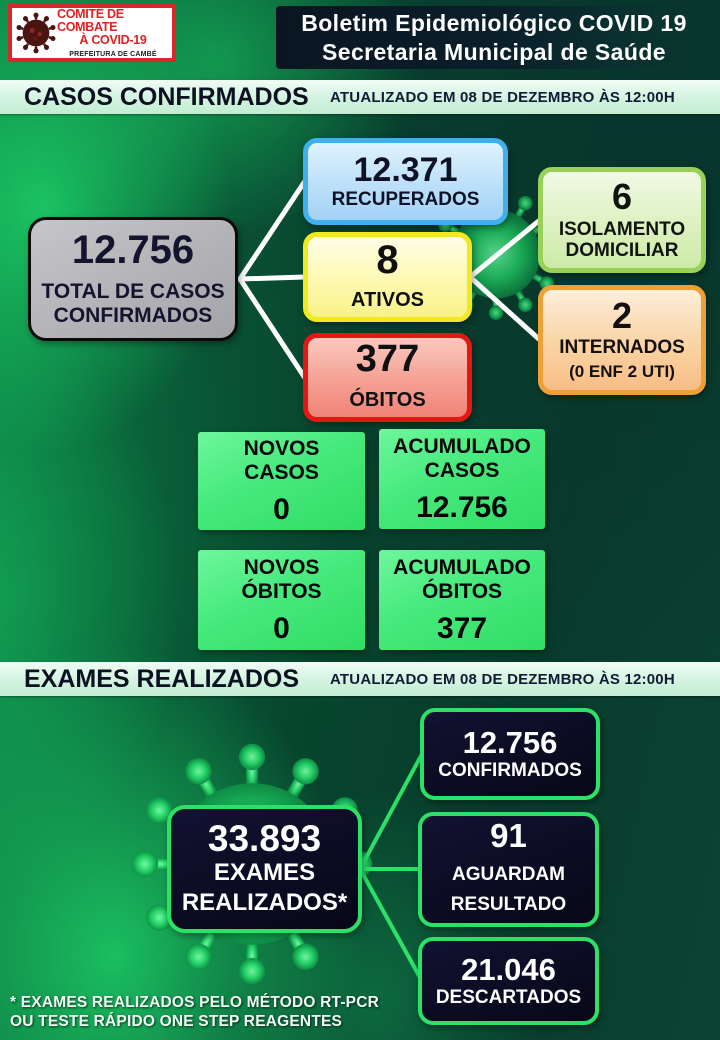 Image resolution: width=720 pixels, height=1040 pixels. I want to click on total-cases-label-line1: TOTAL DE CASOS, so click(133, 292).